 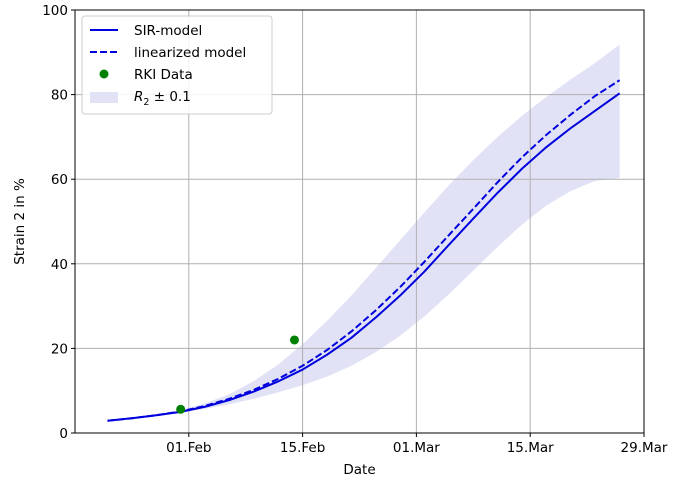 What do you see at coordinates (138, 97) in the screenshot?
I see `legend-band-label-main: R` at bounding box center [138, 97].